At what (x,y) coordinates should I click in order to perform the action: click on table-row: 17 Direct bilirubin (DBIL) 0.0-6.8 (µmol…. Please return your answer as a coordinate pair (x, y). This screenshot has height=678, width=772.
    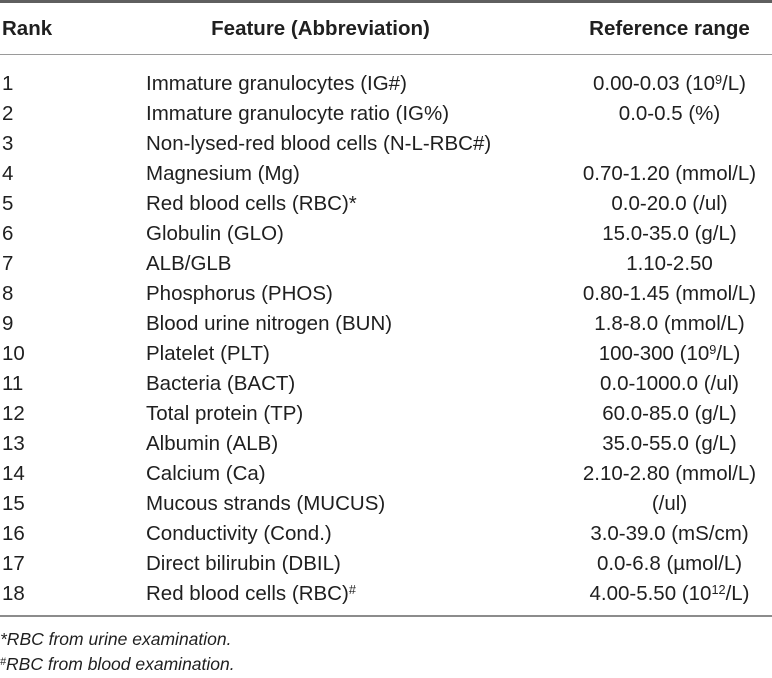
    Looking at the image, I should click on (386, 564).